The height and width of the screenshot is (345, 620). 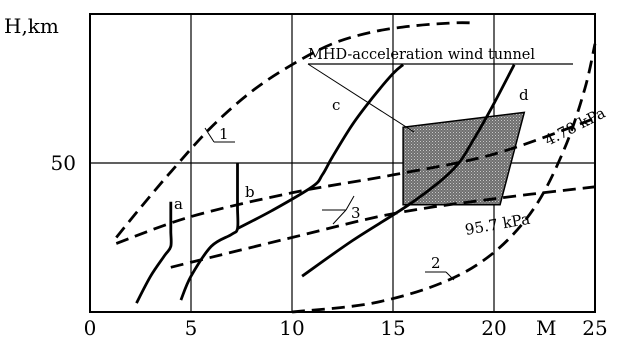 What do you see at coordinates (356, 213) in the screenshot?
I see `curve-label-3: 3` at bounding box center [356, 213].